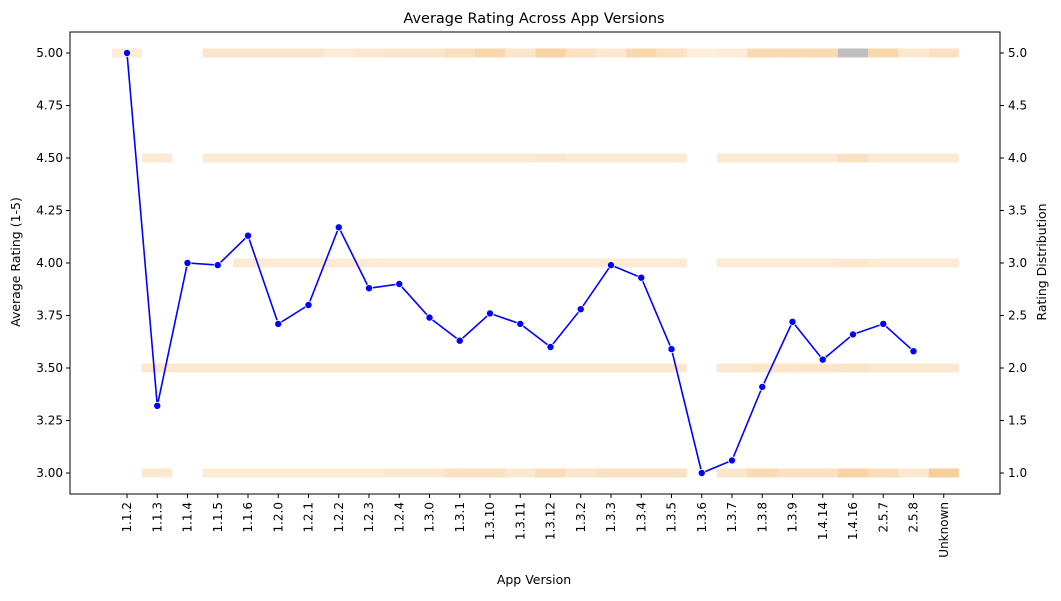  I want to click on y-tick-label-left: 4.75, so click(49, 106).